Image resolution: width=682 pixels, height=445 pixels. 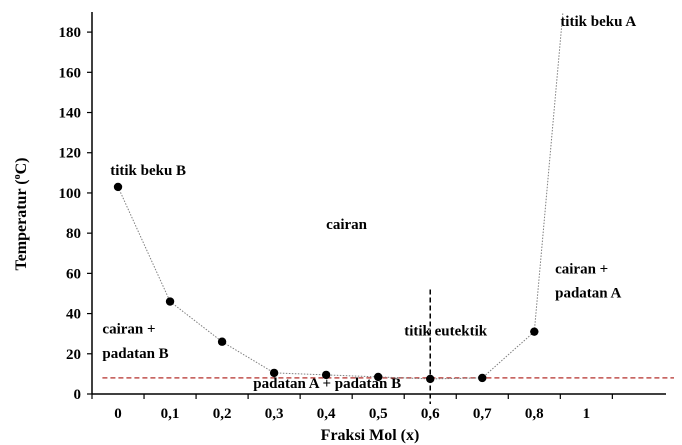 I want to click on y-tick-label: 40, so click(x=73, y=315).